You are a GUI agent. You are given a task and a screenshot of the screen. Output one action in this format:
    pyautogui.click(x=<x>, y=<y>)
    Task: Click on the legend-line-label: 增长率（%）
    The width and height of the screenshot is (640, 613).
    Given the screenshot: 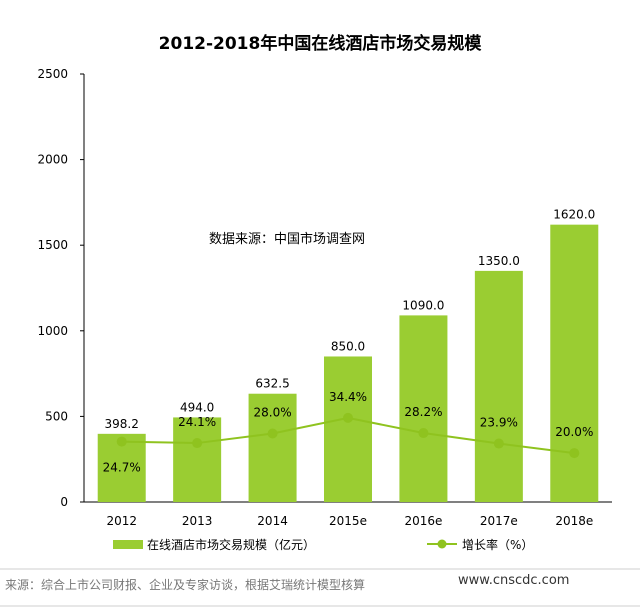 What is the action you would take?
    pyautogui.click(x=497, y=544)
    